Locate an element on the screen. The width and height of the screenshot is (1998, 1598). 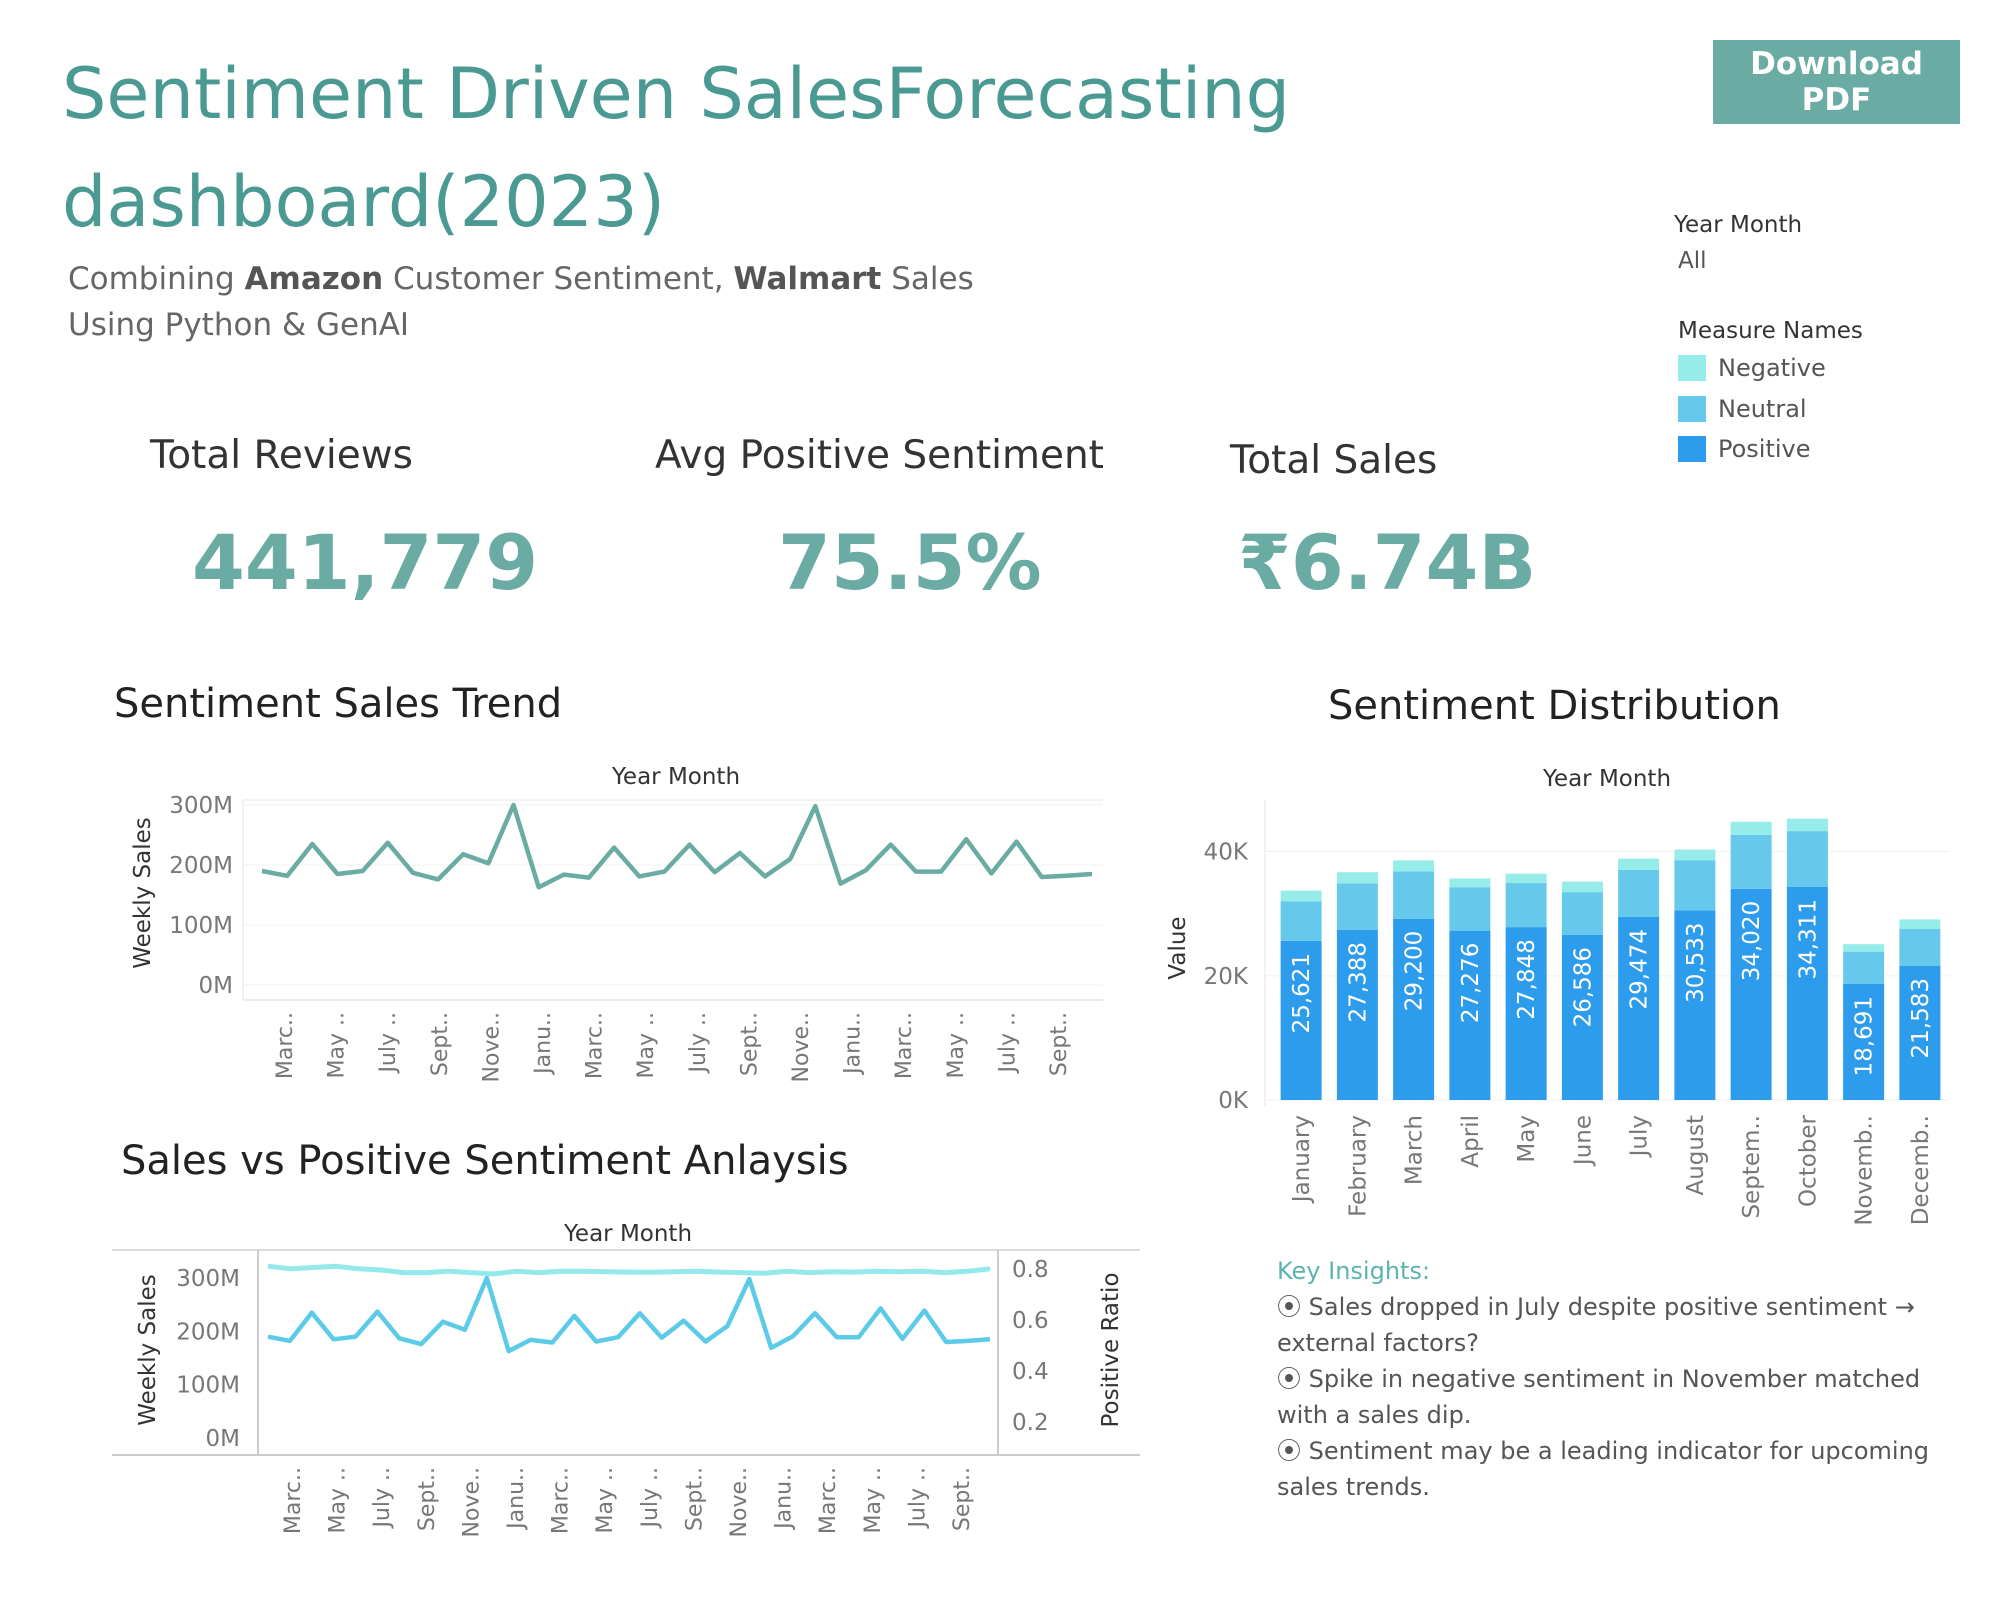
kpi-total-sales-value: ₹6.74B is located at coordinates (1387, 562).